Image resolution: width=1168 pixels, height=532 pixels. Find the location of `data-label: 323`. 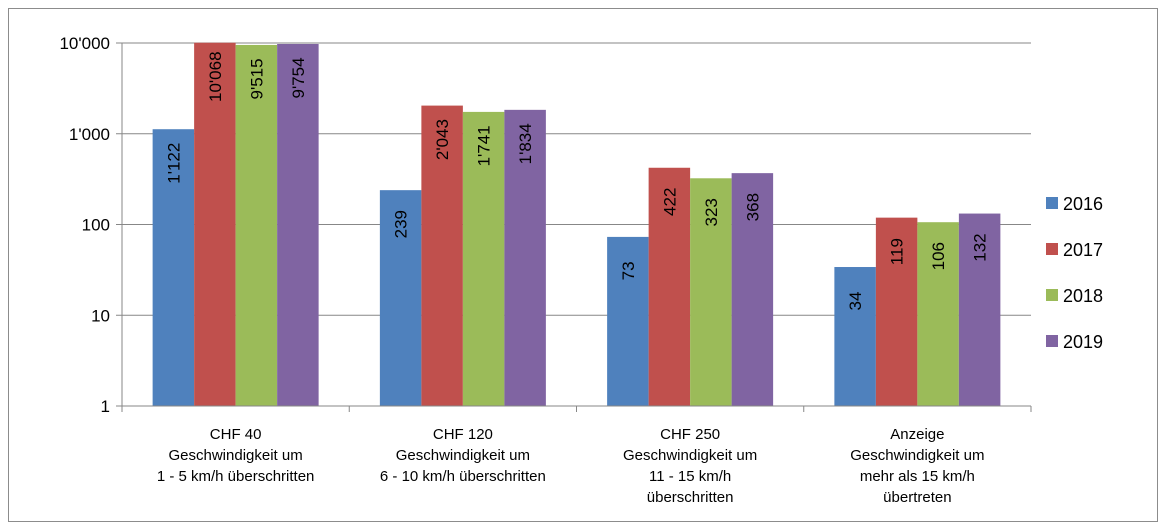

data-label: 323 is located at coordinates (711, 212).